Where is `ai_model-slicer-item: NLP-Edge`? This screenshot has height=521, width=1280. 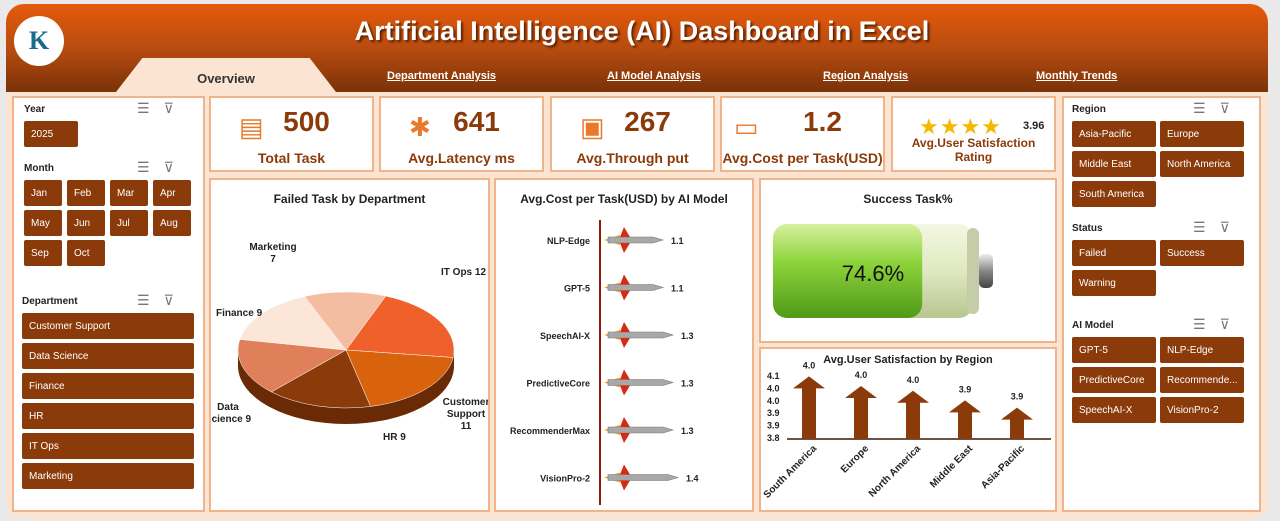
ai_model-slicer-item: NLP-Edge is located at coordinates (1202, 350).